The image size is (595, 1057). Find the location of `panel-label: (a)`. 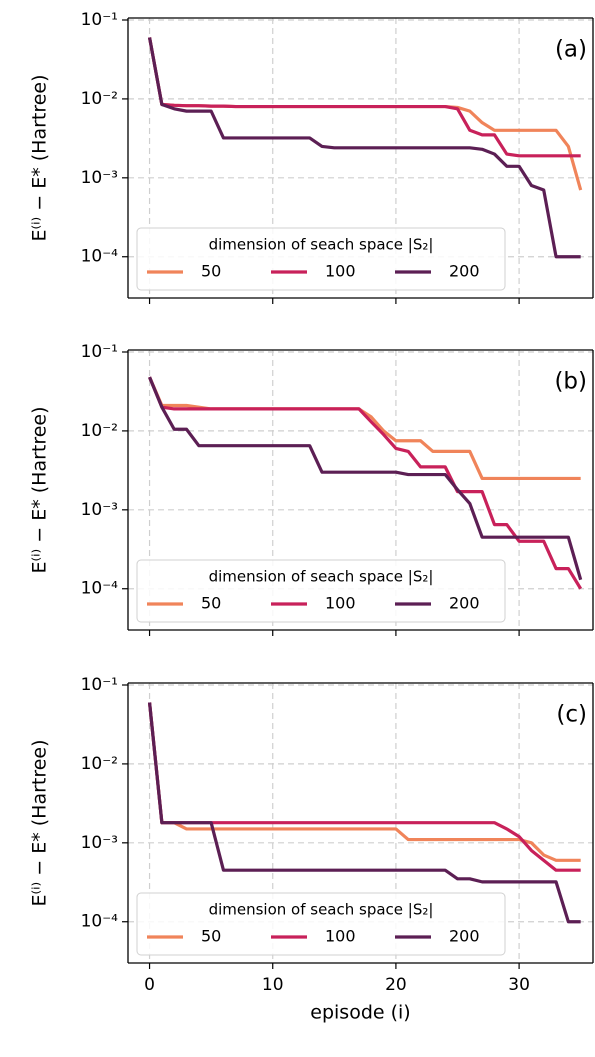

panel-label: (a) is located at coordinates (571, 50).